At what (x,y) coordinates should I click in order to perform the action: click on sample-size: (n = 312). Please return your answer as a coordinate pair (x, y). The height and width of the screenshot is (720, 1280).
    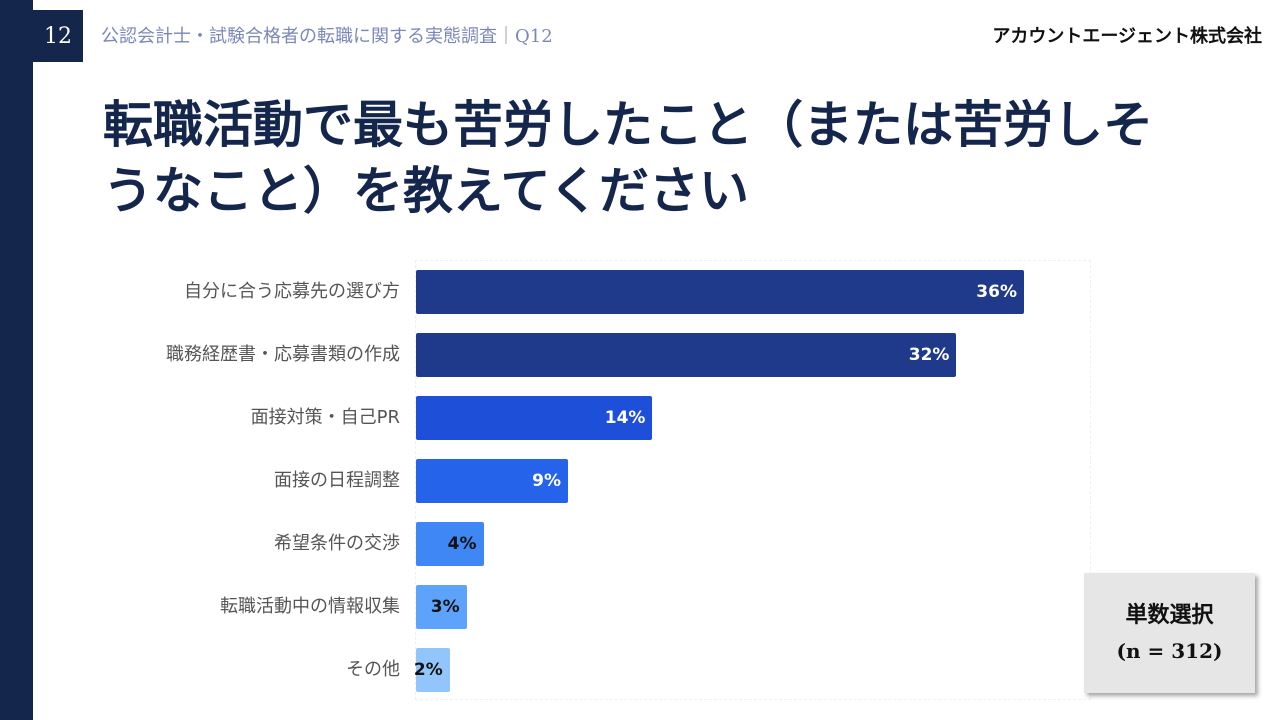
    Looking at the image, I should click on (1169, 651).